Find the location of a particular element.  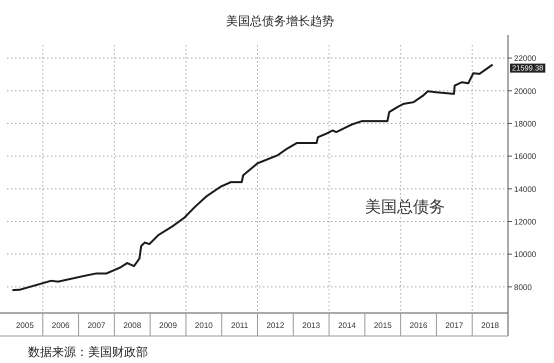

x-tick-label: 2011 is located at coordinates (240, 325).